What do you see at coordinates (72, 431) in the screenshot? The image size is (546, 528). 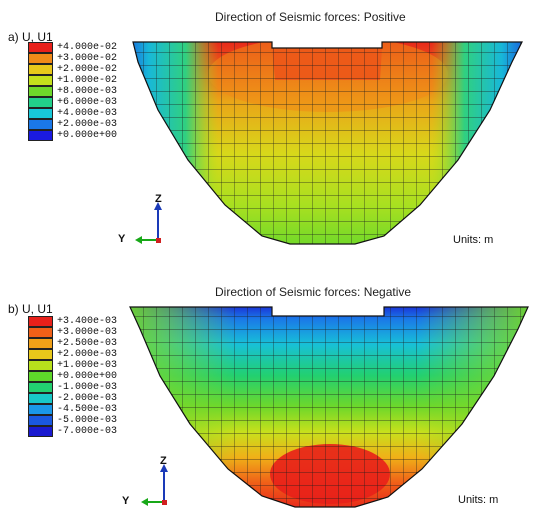 I see `legend-entry: -7.000e-03` at bounding box center [72, 431].